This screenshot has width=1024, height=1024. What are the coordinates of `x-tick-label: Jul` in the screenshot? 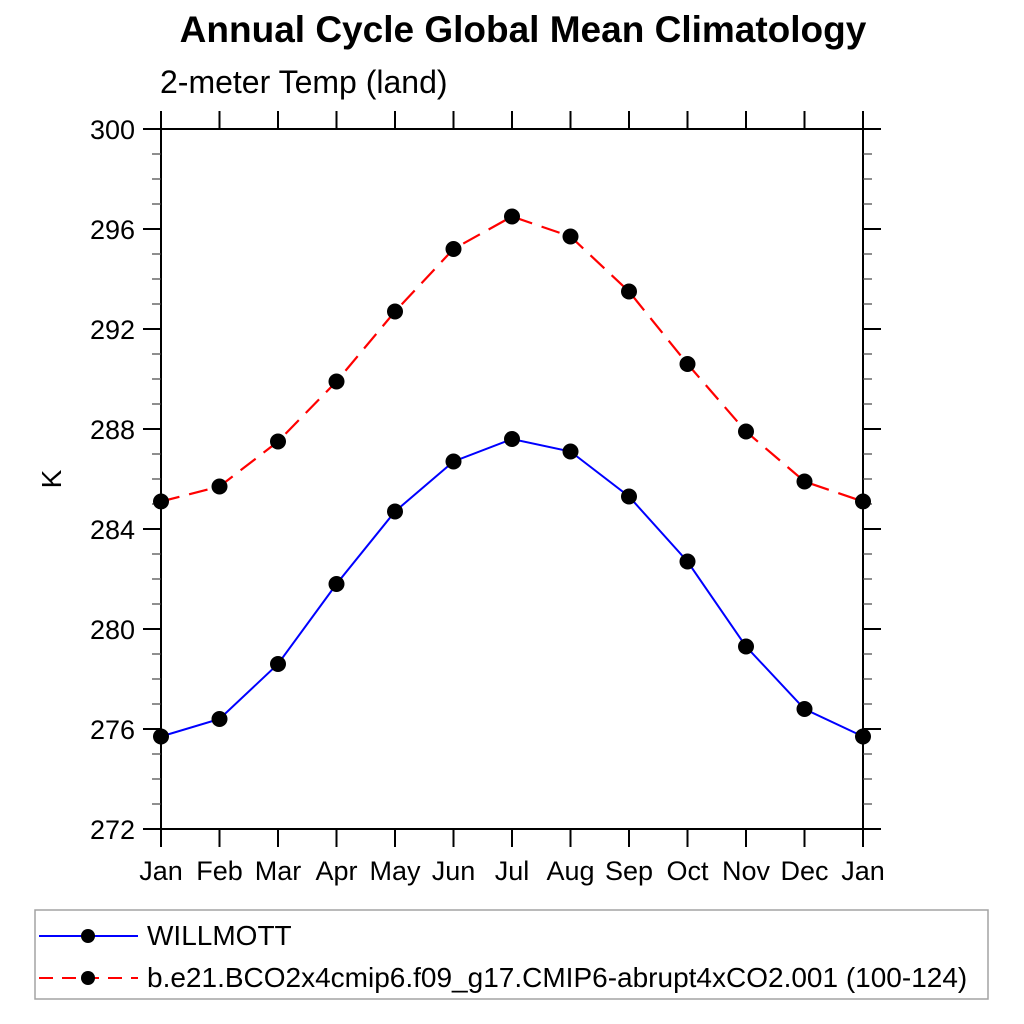 It's located at (512, 871).